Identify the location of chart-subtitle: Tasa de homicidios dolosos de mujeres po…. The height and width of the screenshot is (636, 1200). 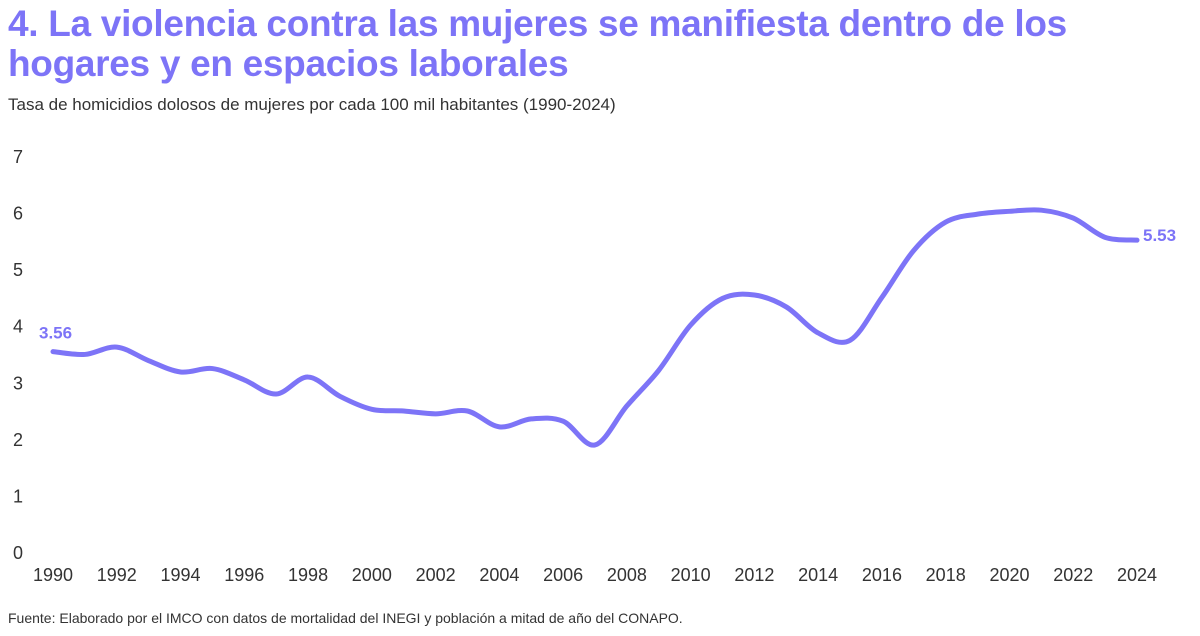
(312, 104).